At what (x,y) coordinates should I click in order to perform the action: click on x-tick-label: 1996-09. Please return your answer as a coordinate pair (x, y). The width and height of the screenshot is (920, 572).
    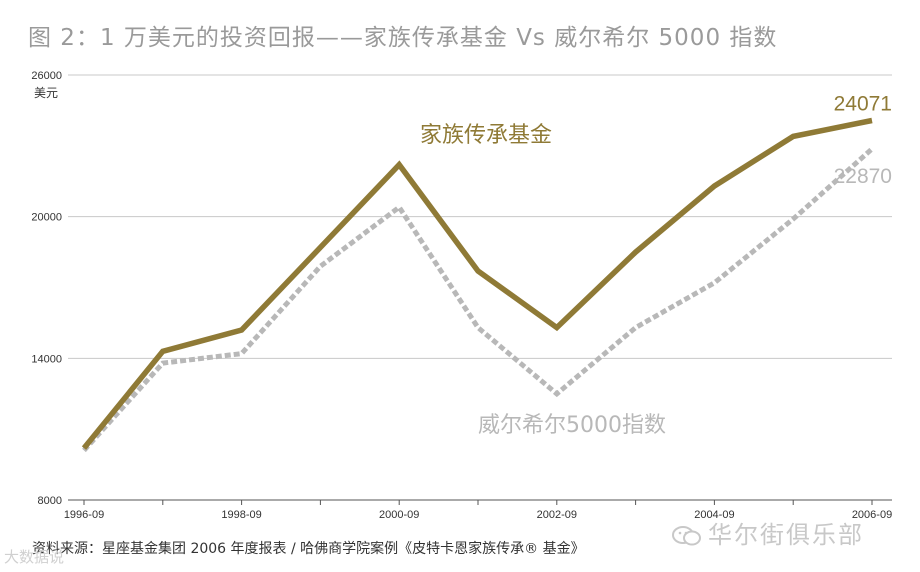
    Looking at the image, I should click on (84, 515).